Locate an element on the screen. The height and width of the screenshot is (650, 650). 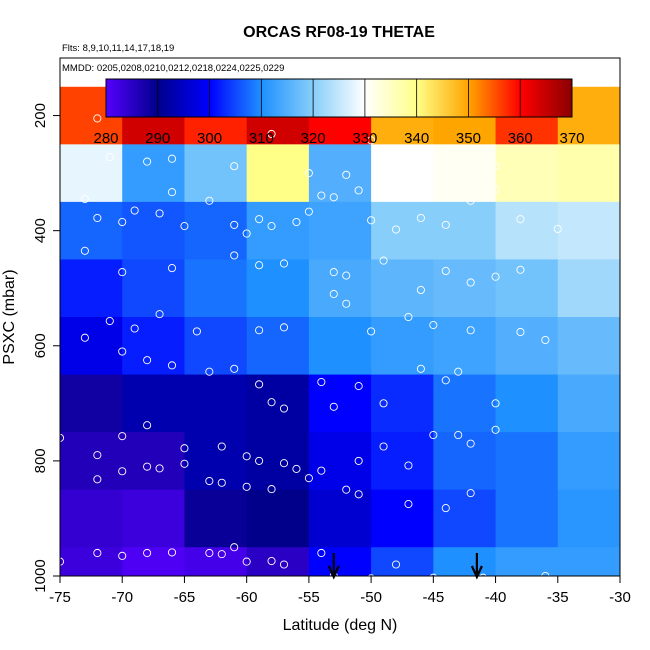
color-bar-tick-label: 290 is located at coordinates (157, 138).